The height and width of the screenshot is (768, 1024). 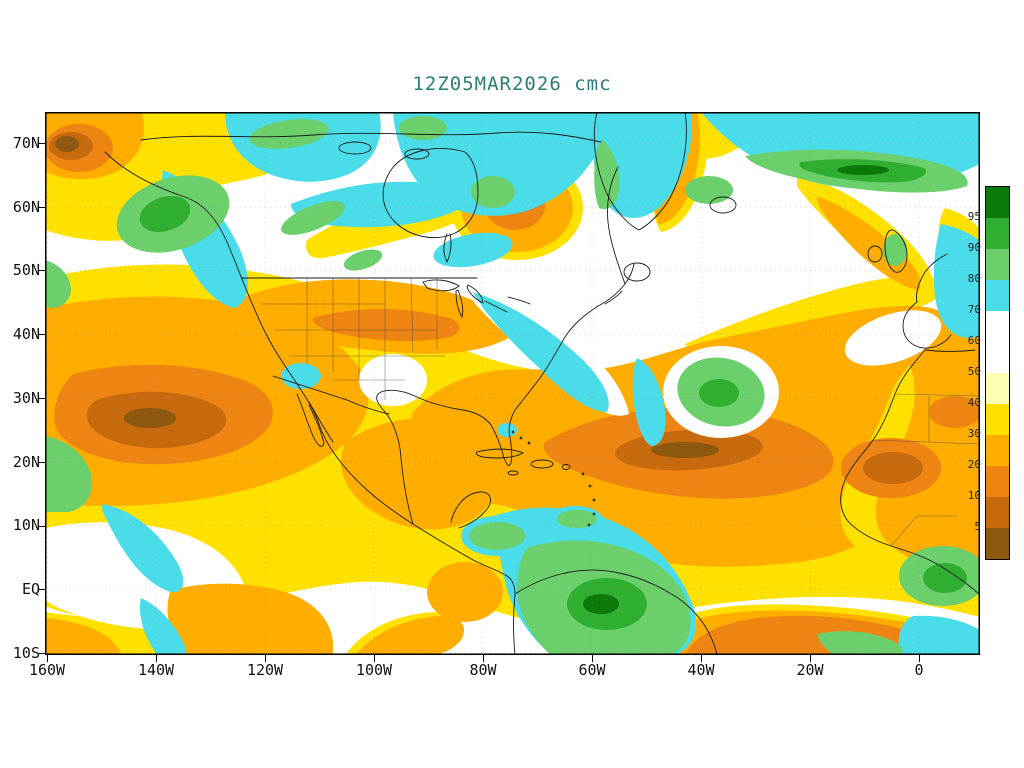 I want to click on legend-color-bar, so click(x=997, y=373).